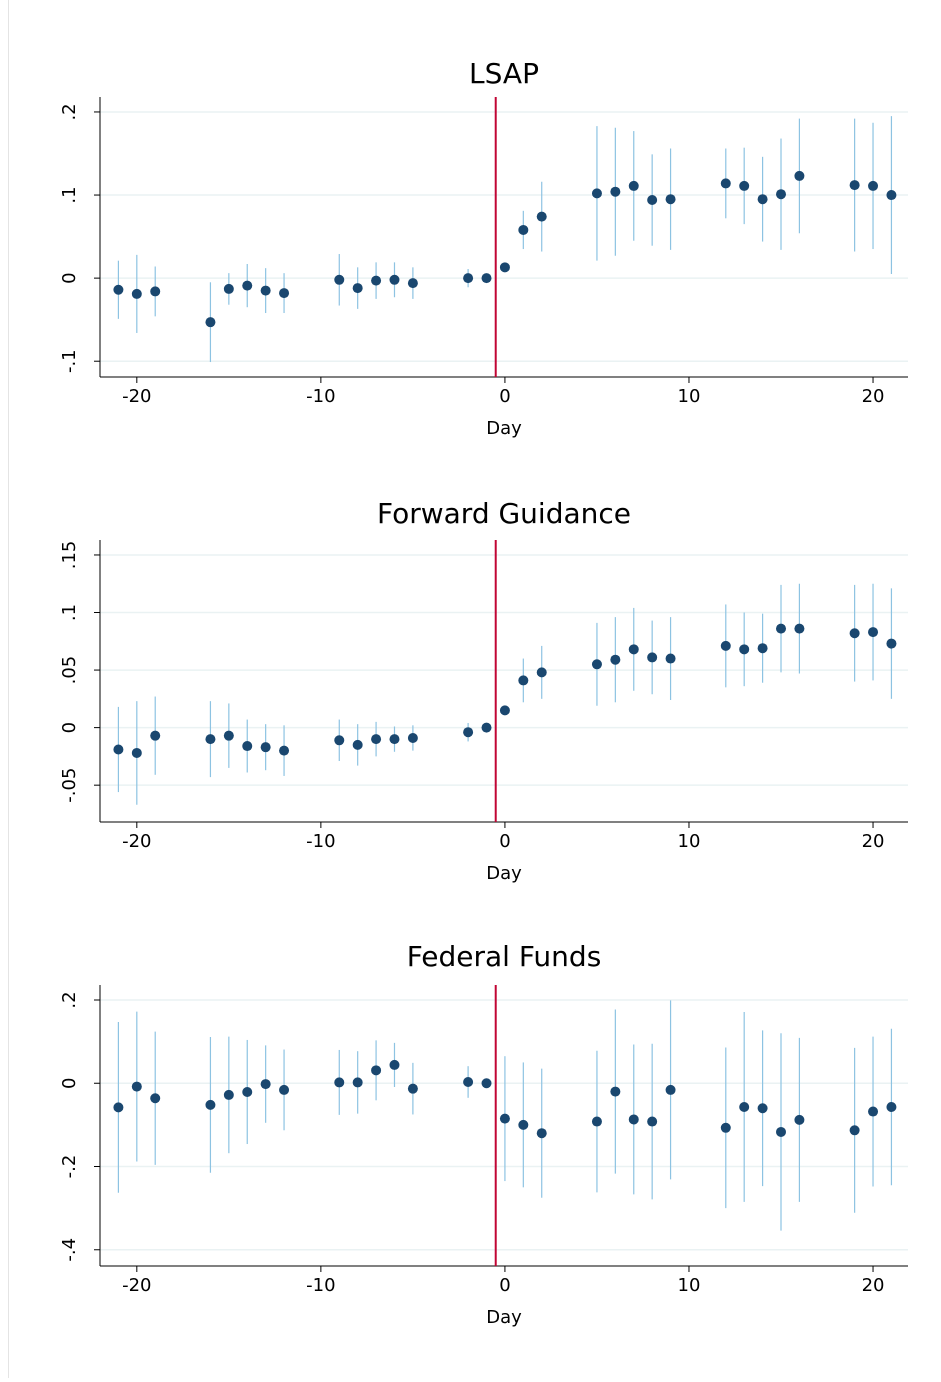 This screenshot has height=1382, width=941. What do you see at coordinates (69, 1250) in the screenshot?
I see `y-tick-label: -.4` at bounding box center [69, 1250].